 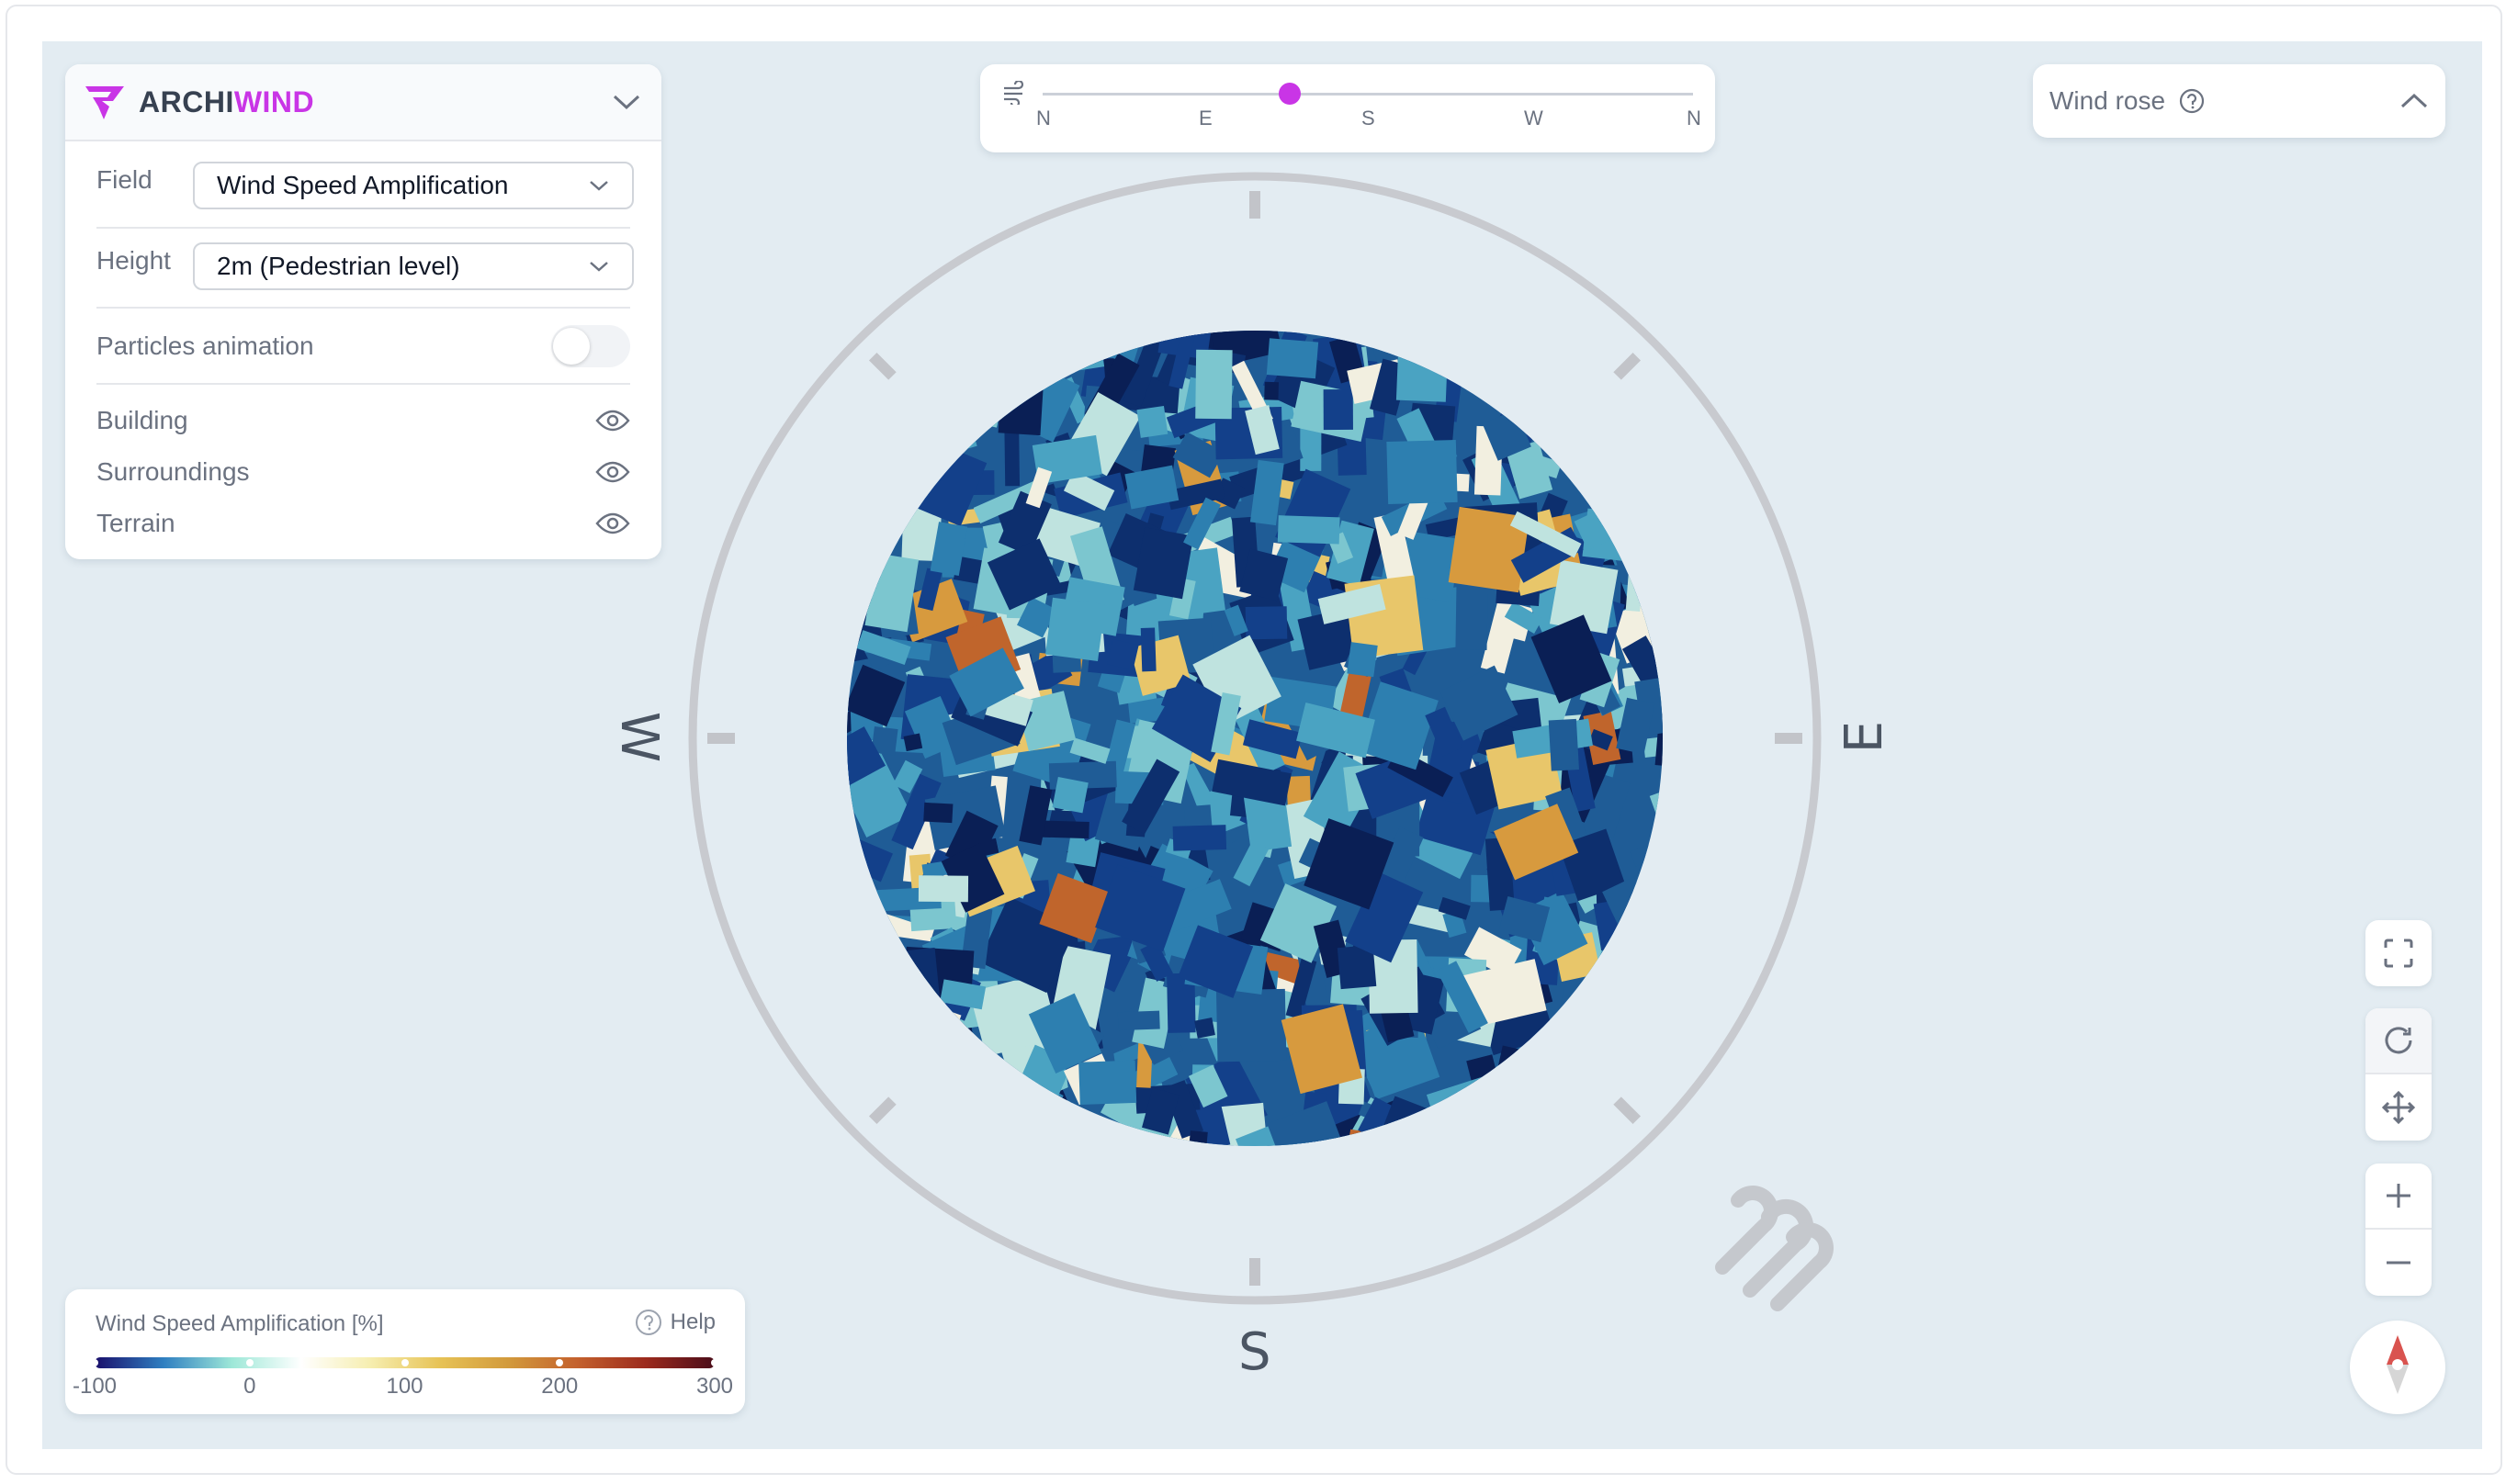 What do you see at coordinates (590, 346) in the screenshot?
I see `particles-toggle` at bounding box center [590, 346].